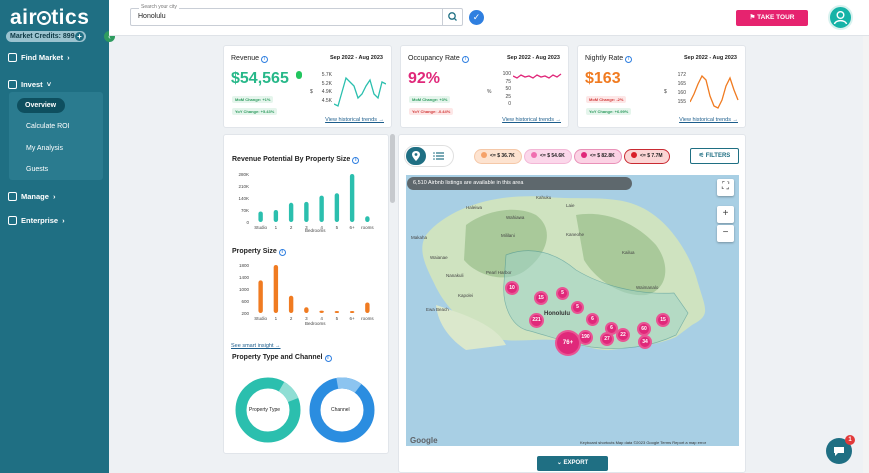 The width and height of the screenshot is (869, 473). I want to click on legend-dot, so click(534, 155).